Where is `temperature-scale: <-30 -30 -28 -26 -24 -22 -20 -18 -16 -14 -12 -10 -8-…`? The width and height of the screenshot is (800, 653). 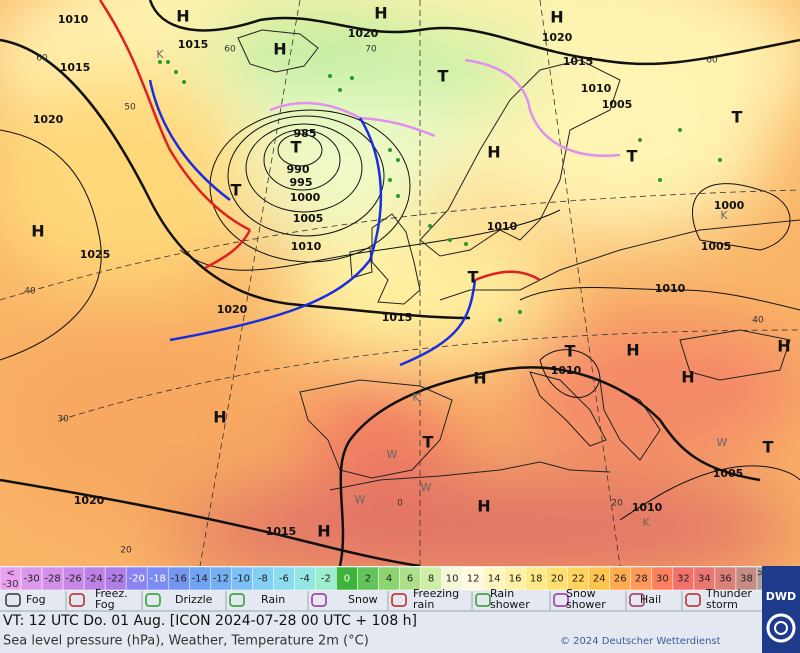
temperature-scale: <-30 -30 -28 -26 -24 -22 -20 -18 -16 -14 -12 -10 -8-… is located at coordinates (389, 578).